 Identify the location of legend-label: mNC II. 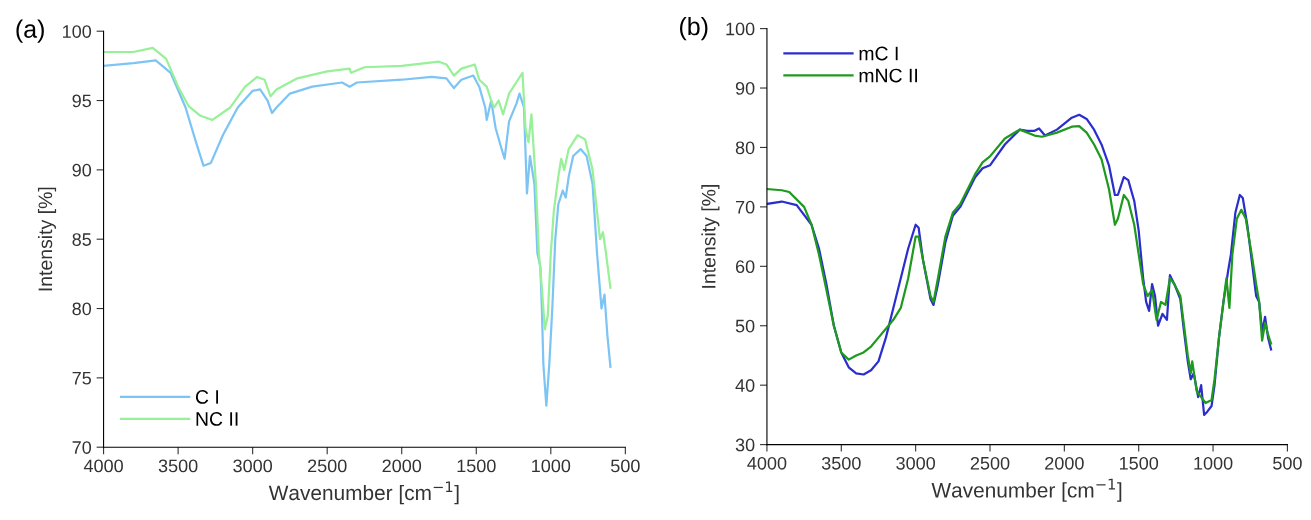
(888, 75).